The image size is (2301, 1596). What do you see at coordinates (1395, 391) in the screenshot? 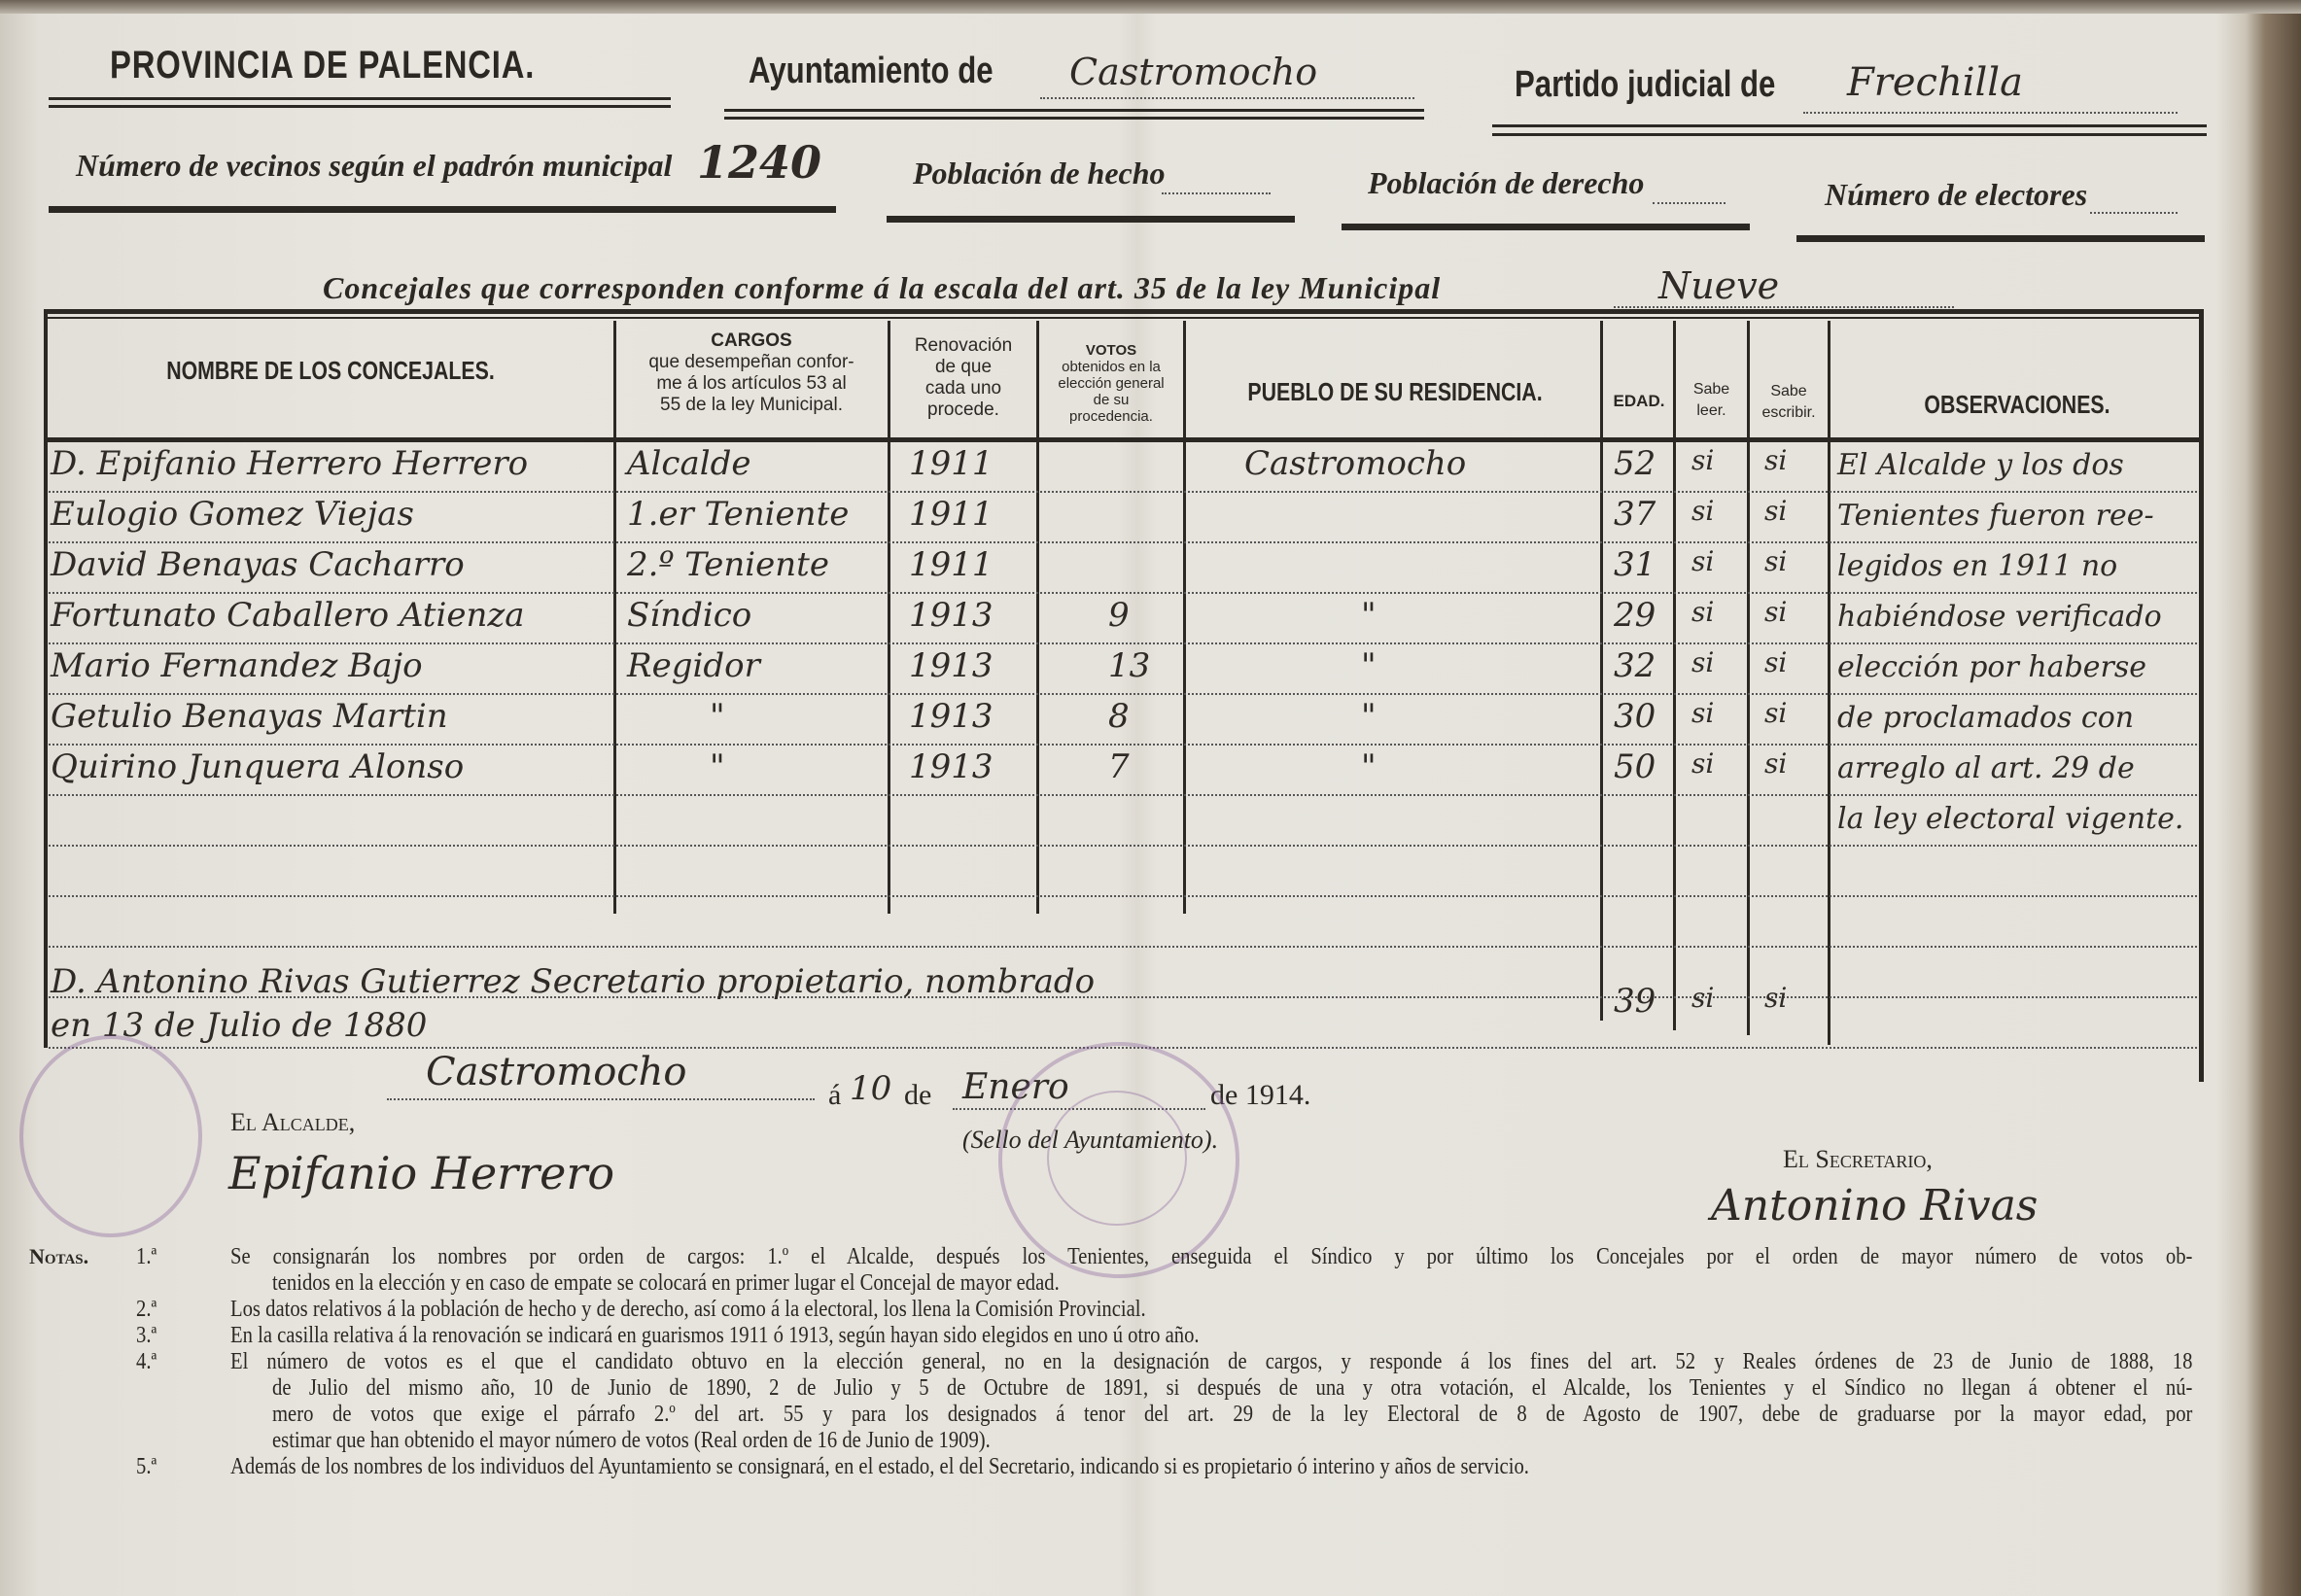
I see `col-header-pueblo: PUEBLO DE SU RESIDENCIA.` at bounding box center [1395, 391].